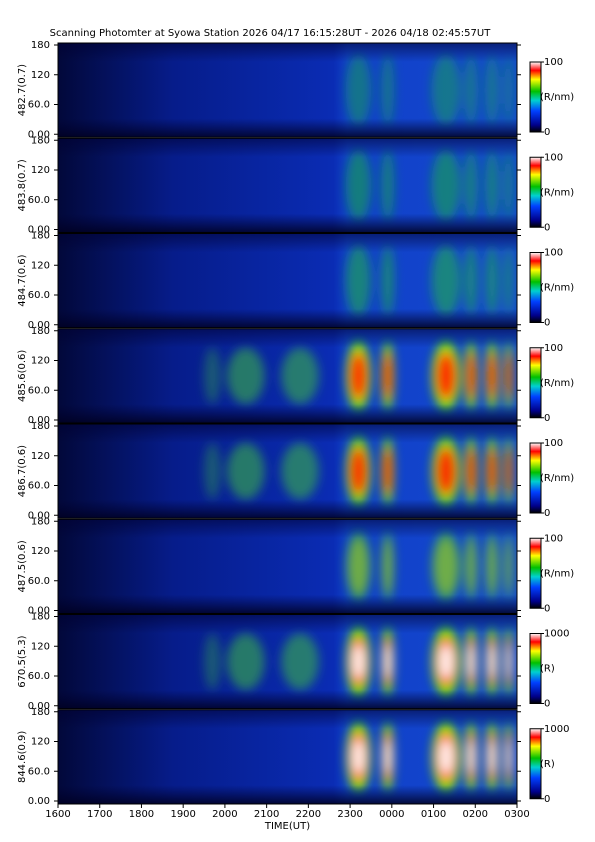  I want to click on y-axis-label: 484.7(0.6), so click(22, 280).